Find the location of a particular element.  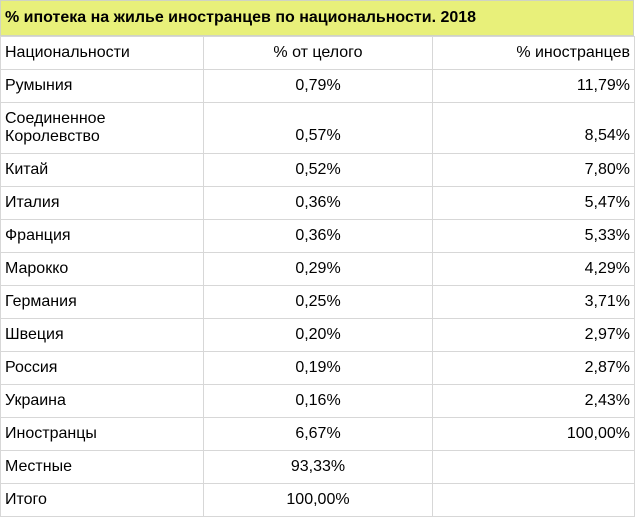

nationality-cell: Россия is located at coordinates (102, 368).